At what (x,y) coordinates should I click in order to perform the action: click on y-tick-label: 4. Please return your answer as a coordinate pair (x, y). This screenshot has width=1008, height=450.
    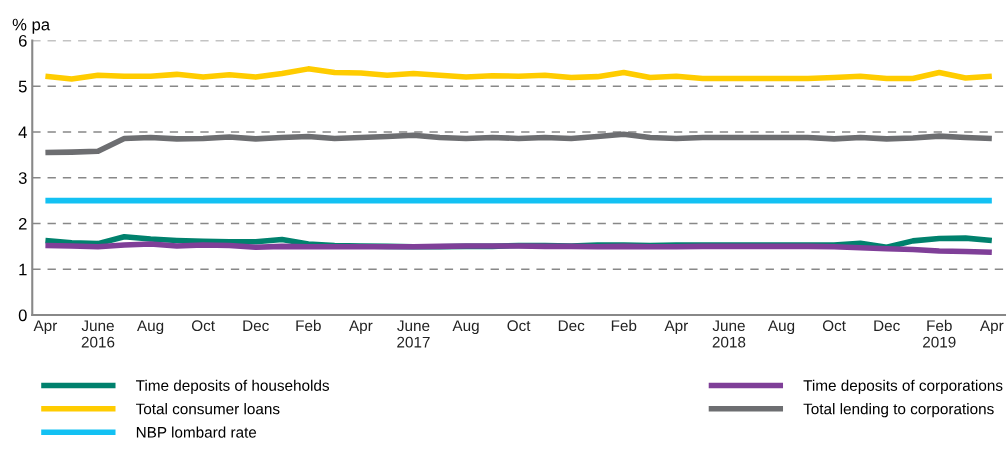
    Looking at the image, I should click on (22, 132).